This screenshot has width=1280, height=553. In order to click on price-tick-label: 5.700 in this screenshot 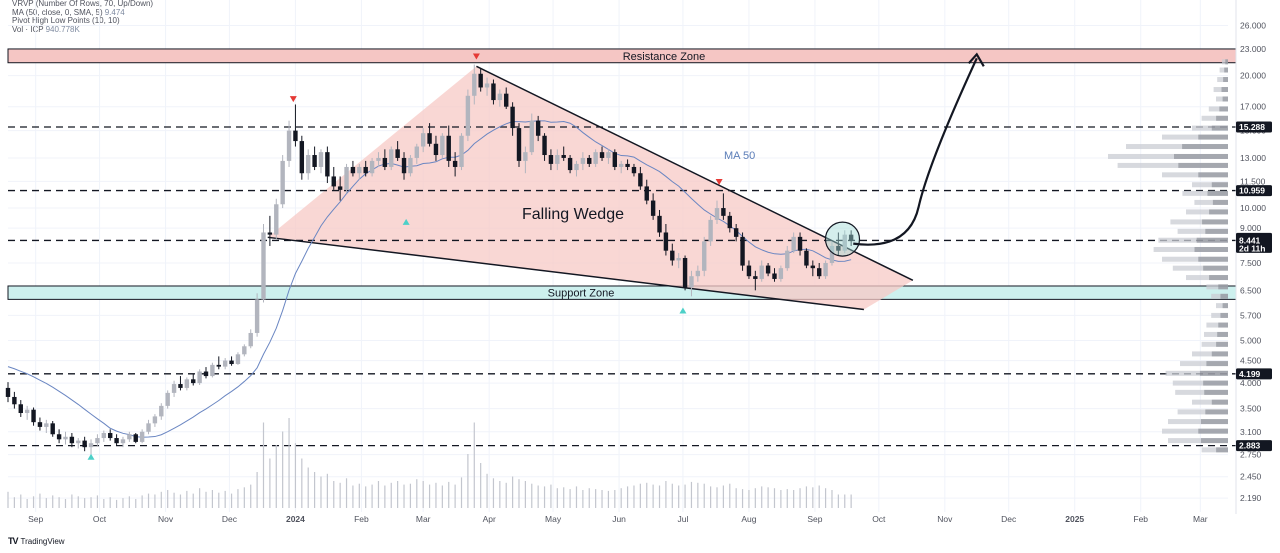, I will do `click(1251, 315)`.